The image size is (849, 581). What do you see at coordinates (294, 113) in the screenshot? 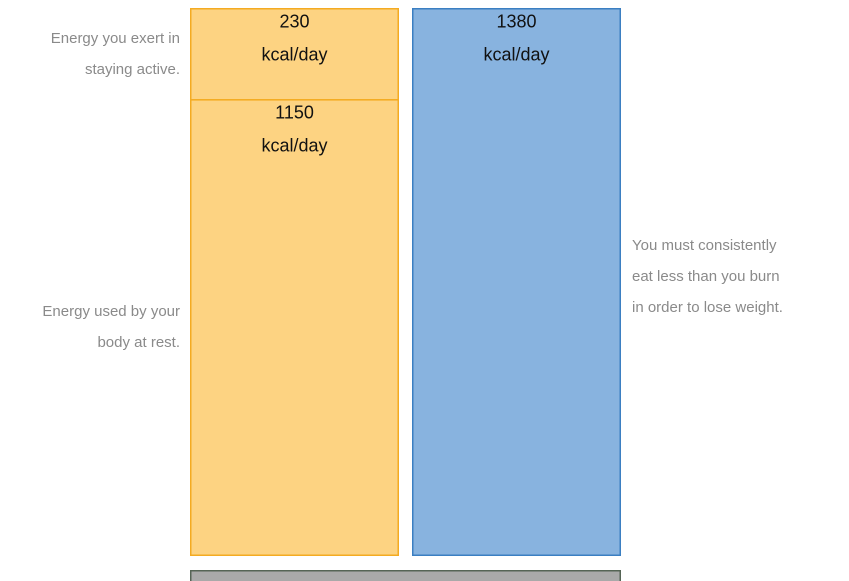
I see `segment-value: 1150` at bounding box center [294, 113].